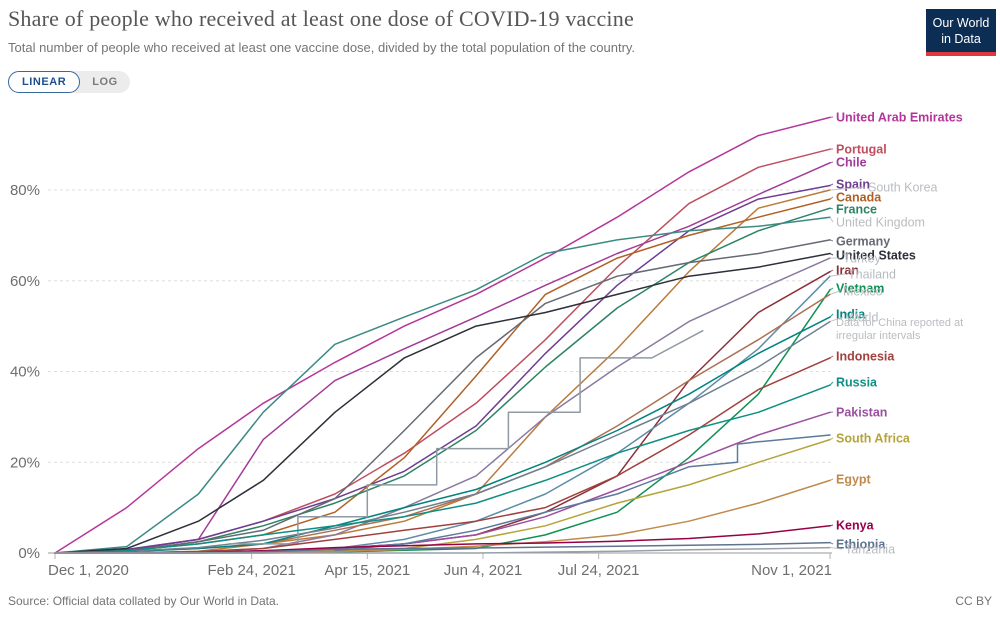 This screenshot has height=619, width=1000. Describe the element at coordinates (44, 82) in the screenshot. I see `linear-scale-button: LINEAR` at that location.